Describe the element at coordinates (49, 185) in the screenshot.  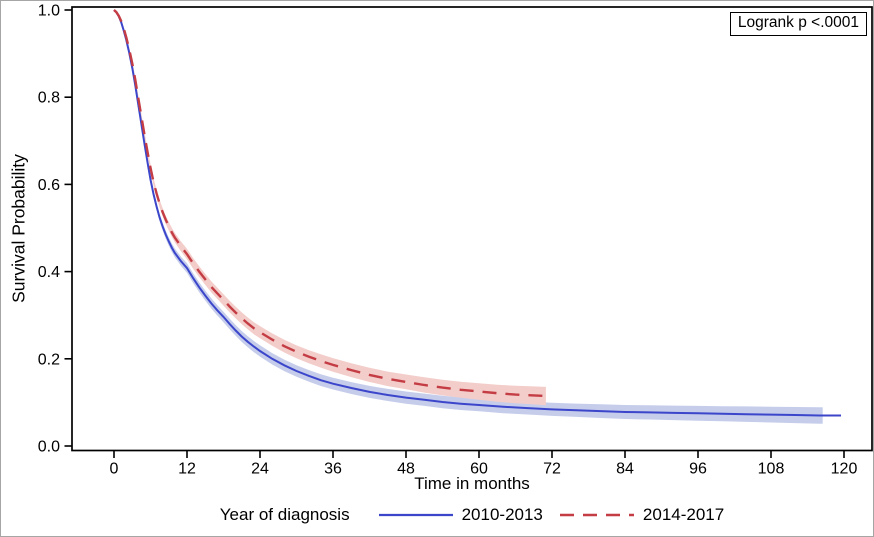
I see `y-tick-label: 0.6` at that location.